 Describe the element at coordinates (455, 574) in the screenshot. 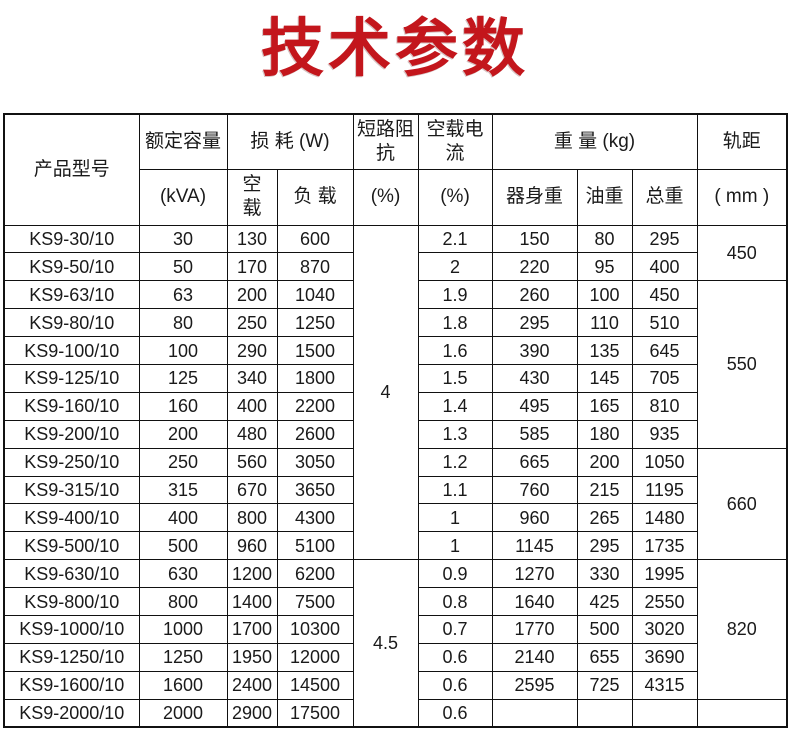

I see `cell-noload-current: 0.9` at that location.